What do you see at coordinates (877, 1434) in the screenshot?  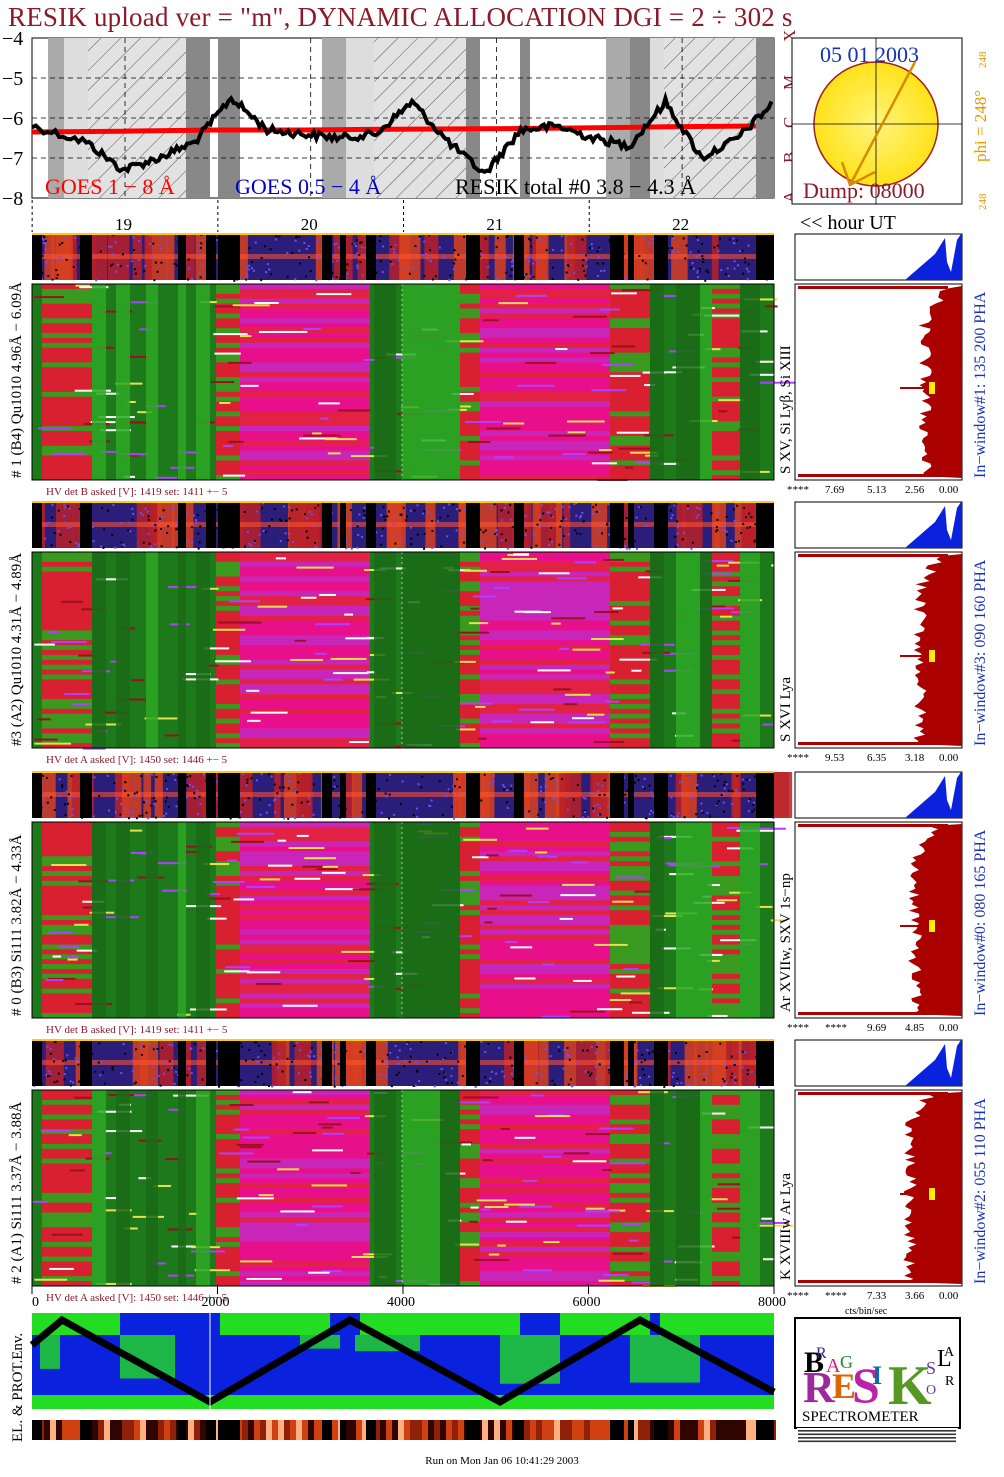 I see `logo-fine-print` at bounding box center [877, 1434].